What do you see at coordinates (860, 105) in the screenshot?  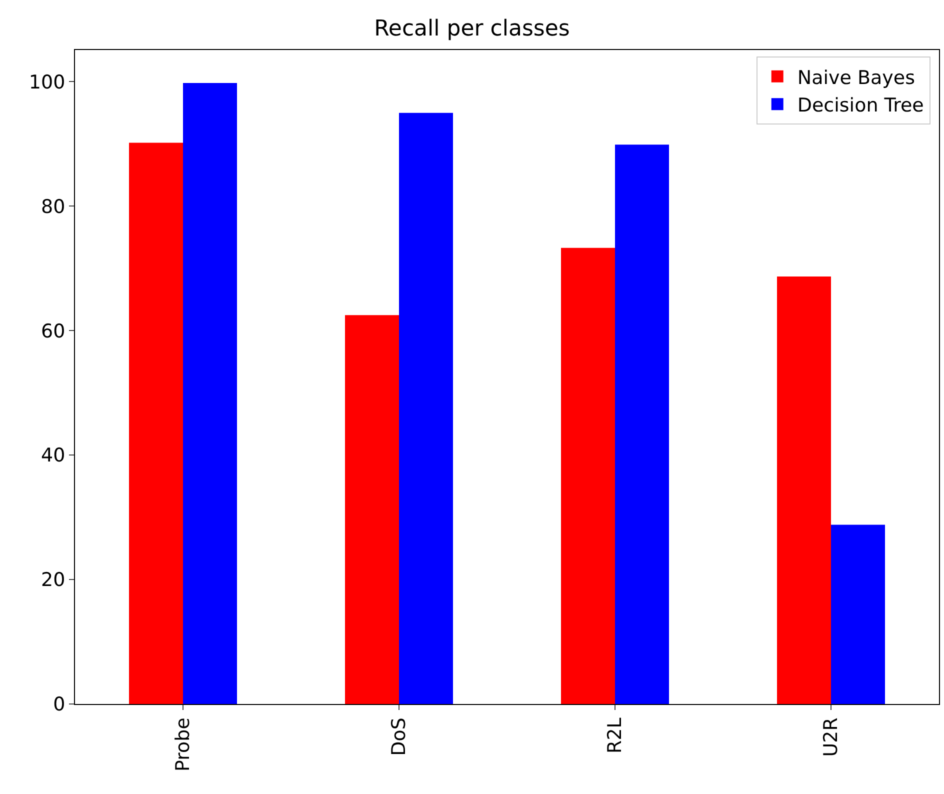 I see `legend-label: Decision Tree` at bounding box center [860, 105].